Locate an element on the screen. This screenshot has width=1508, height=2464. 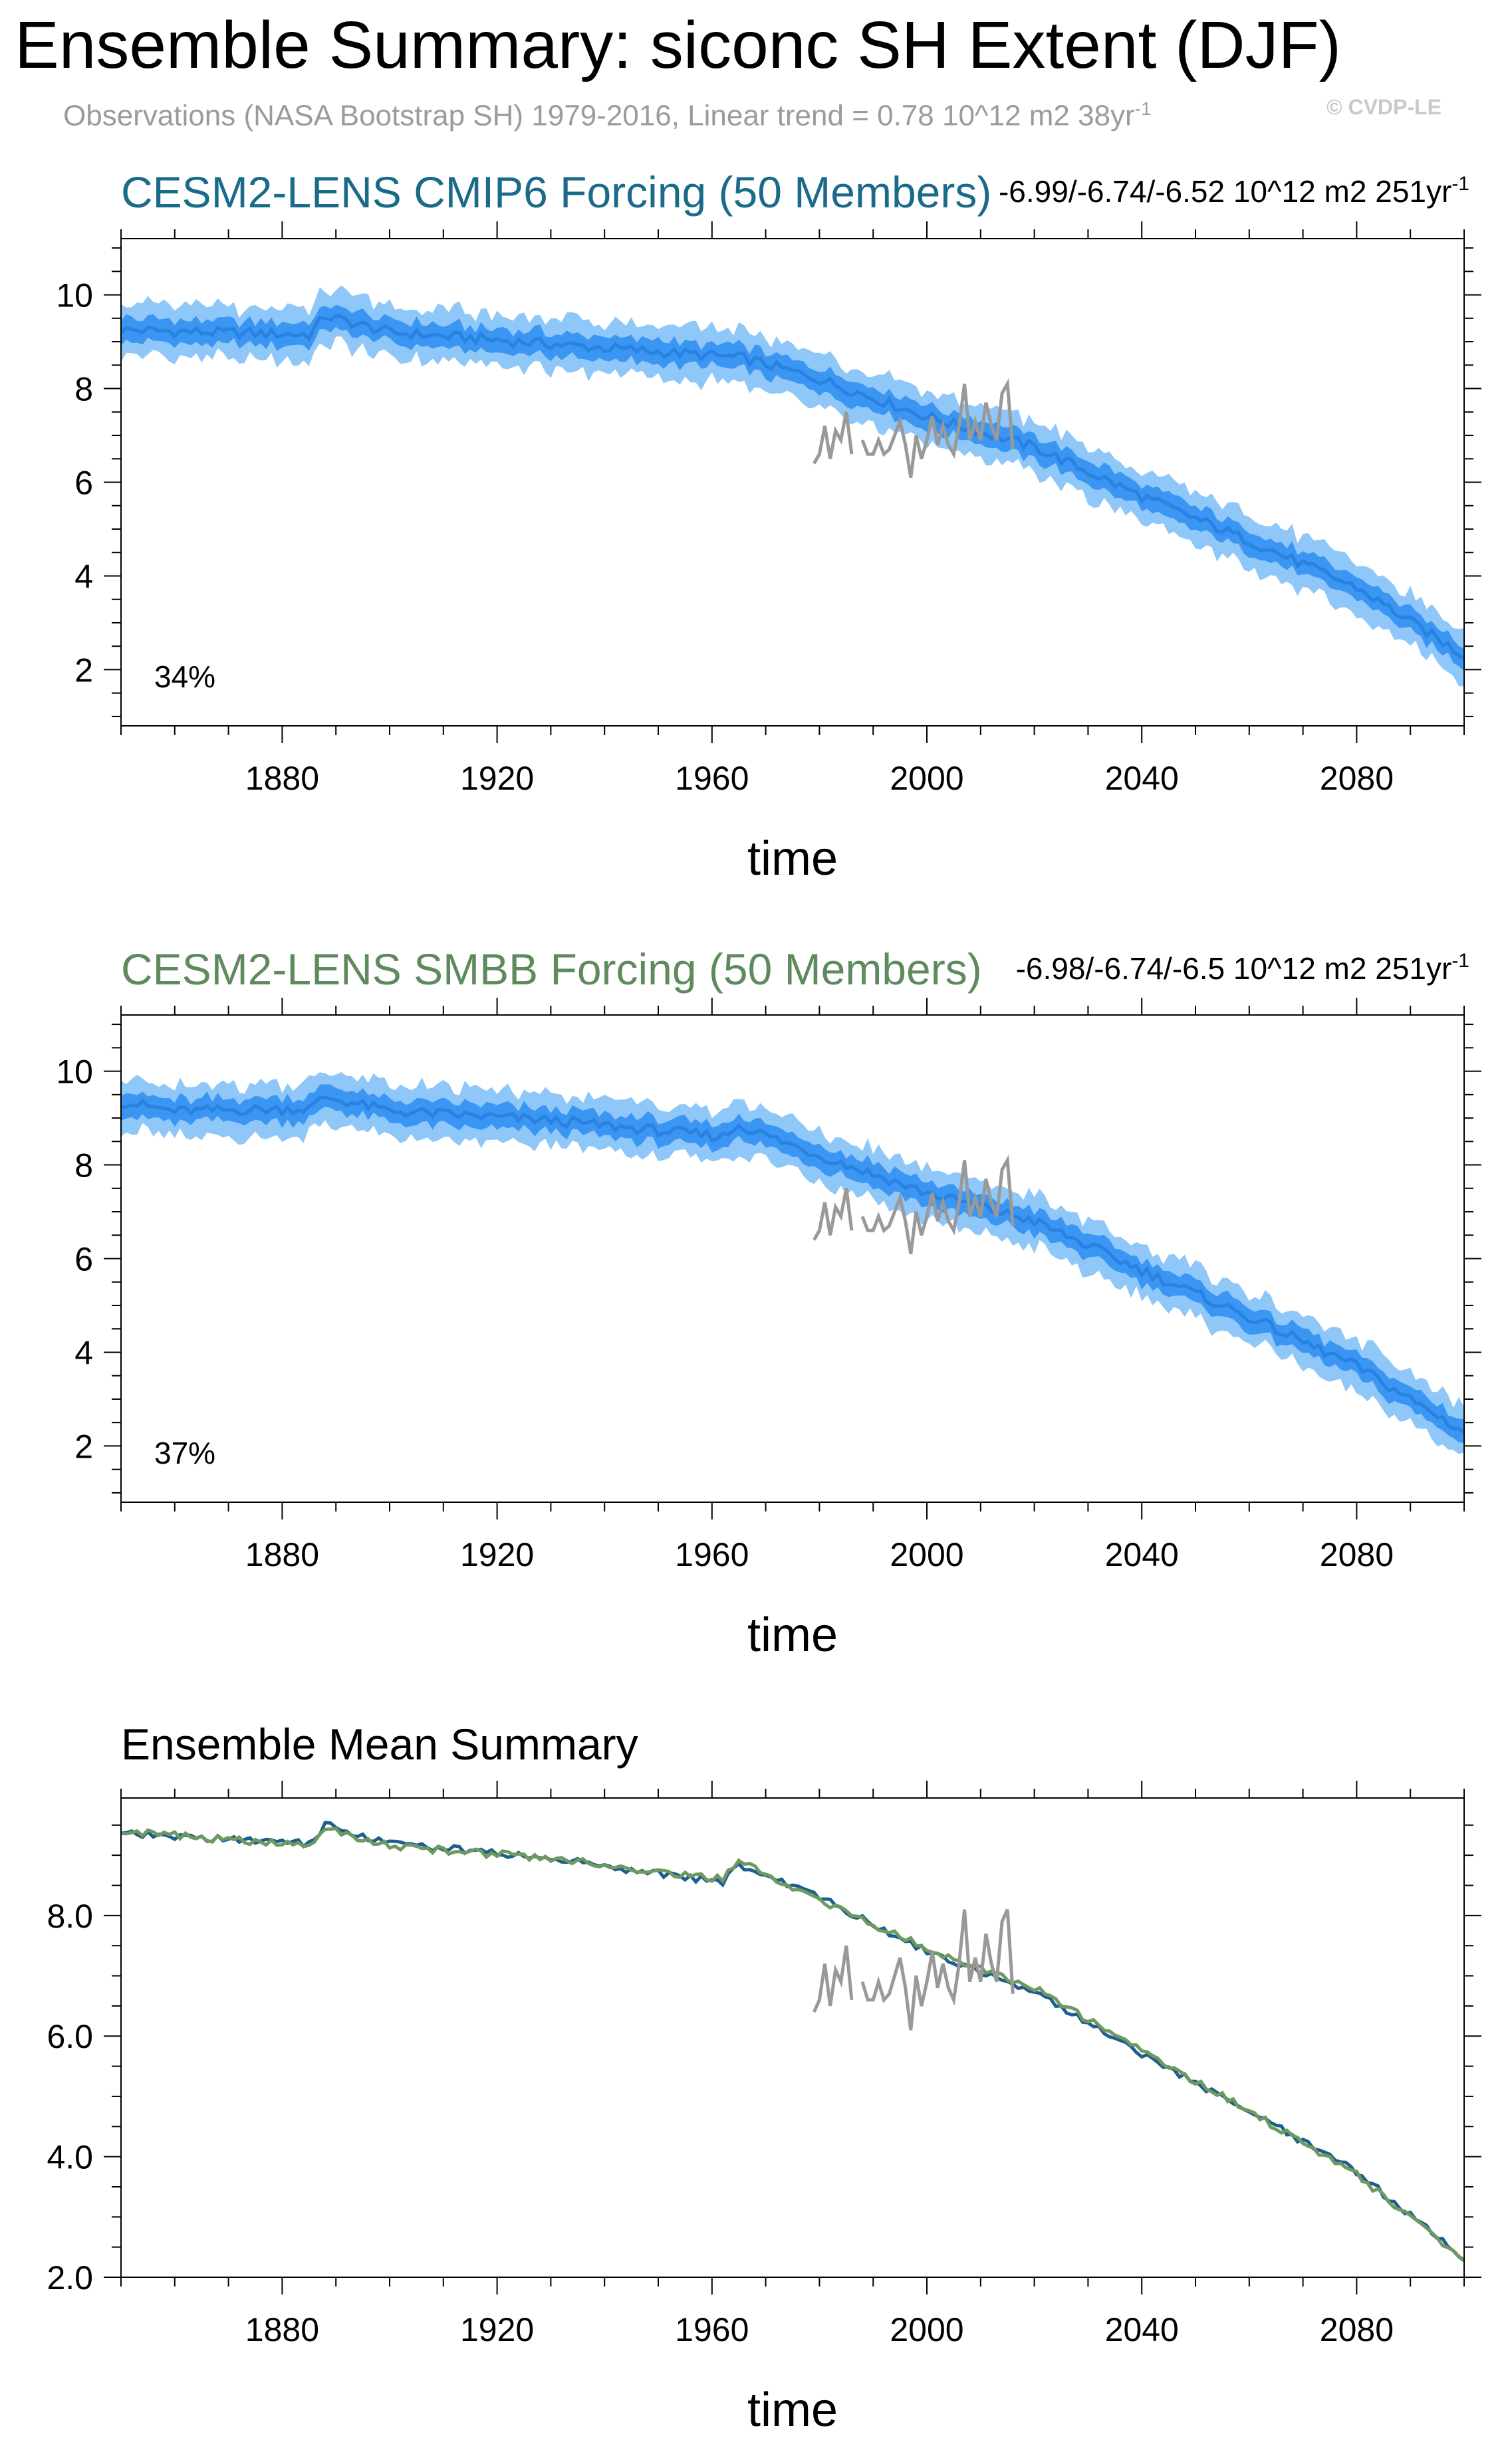
figure-title: Ensemble Summary: siconc SH Extent (DJF) is located at coordinates (678, 45).